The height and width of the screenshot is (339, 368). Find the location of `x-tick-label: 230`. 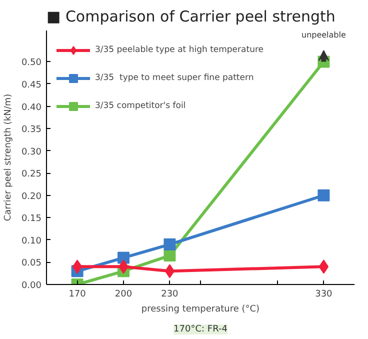

x-tick-label: 230 is located at coordinates (170, 295).